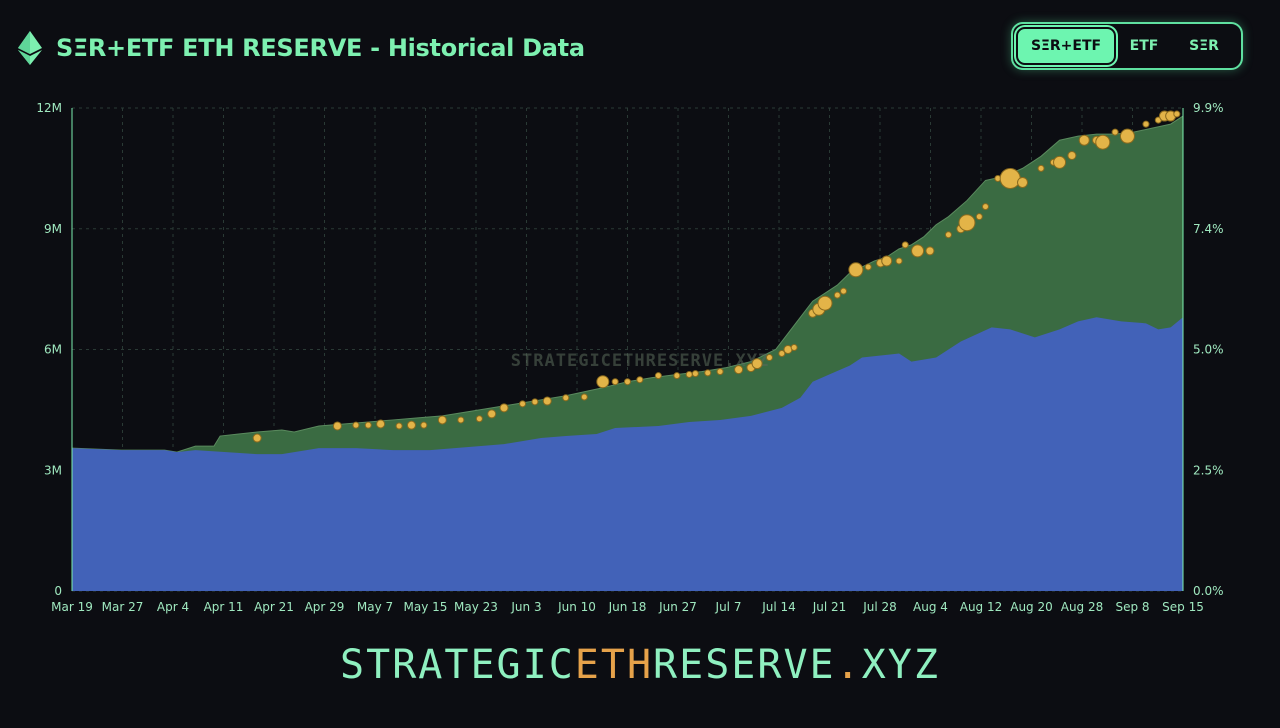  Describe the element at coordinates (457, 665) in the screenshot. I see `footer-strategic: STRATEGIC` at that location.